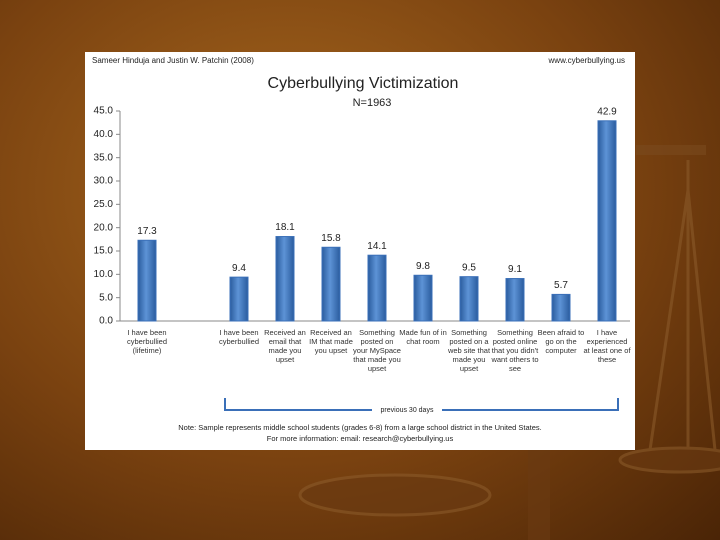 This screenshot has width=720, height=540. Describe the element at coordinates (363, 83) in the screenshot. I see `chart-title: Cyberbullying Victimization` at that location.